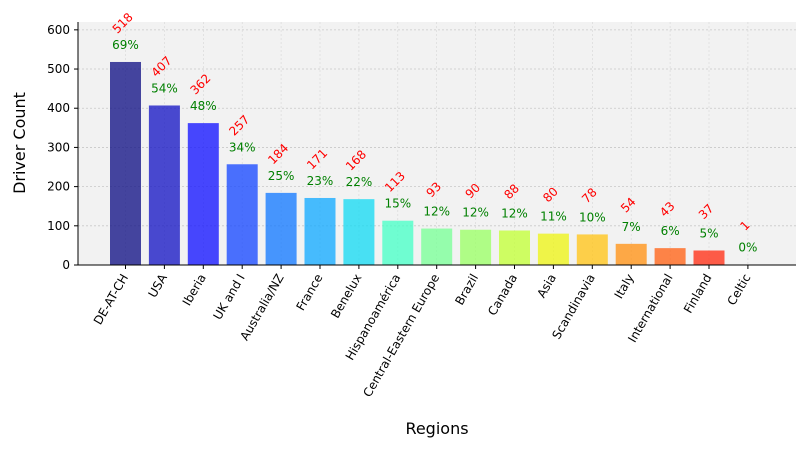 The image size is (810, 450). What do you see at coordinates (66, 265) in the screenshot?
I see `y-tick-label: 0` at bounding box center [66, 265].